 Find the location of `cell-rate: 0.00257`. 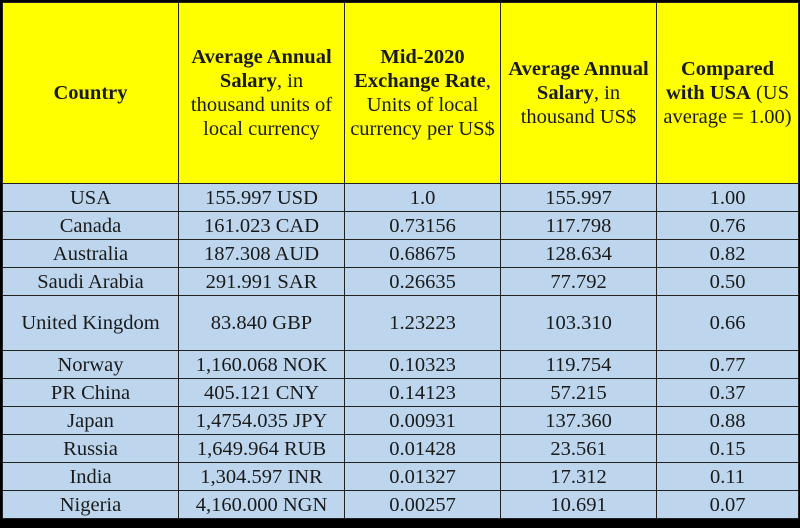

cell-rate: 0.00257 is located at coordinates (422, 504).